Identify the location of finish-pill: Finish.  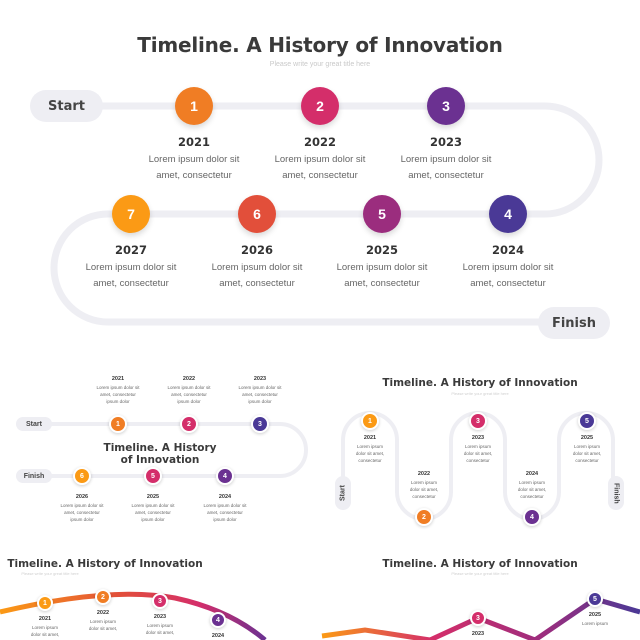
(574, 323).